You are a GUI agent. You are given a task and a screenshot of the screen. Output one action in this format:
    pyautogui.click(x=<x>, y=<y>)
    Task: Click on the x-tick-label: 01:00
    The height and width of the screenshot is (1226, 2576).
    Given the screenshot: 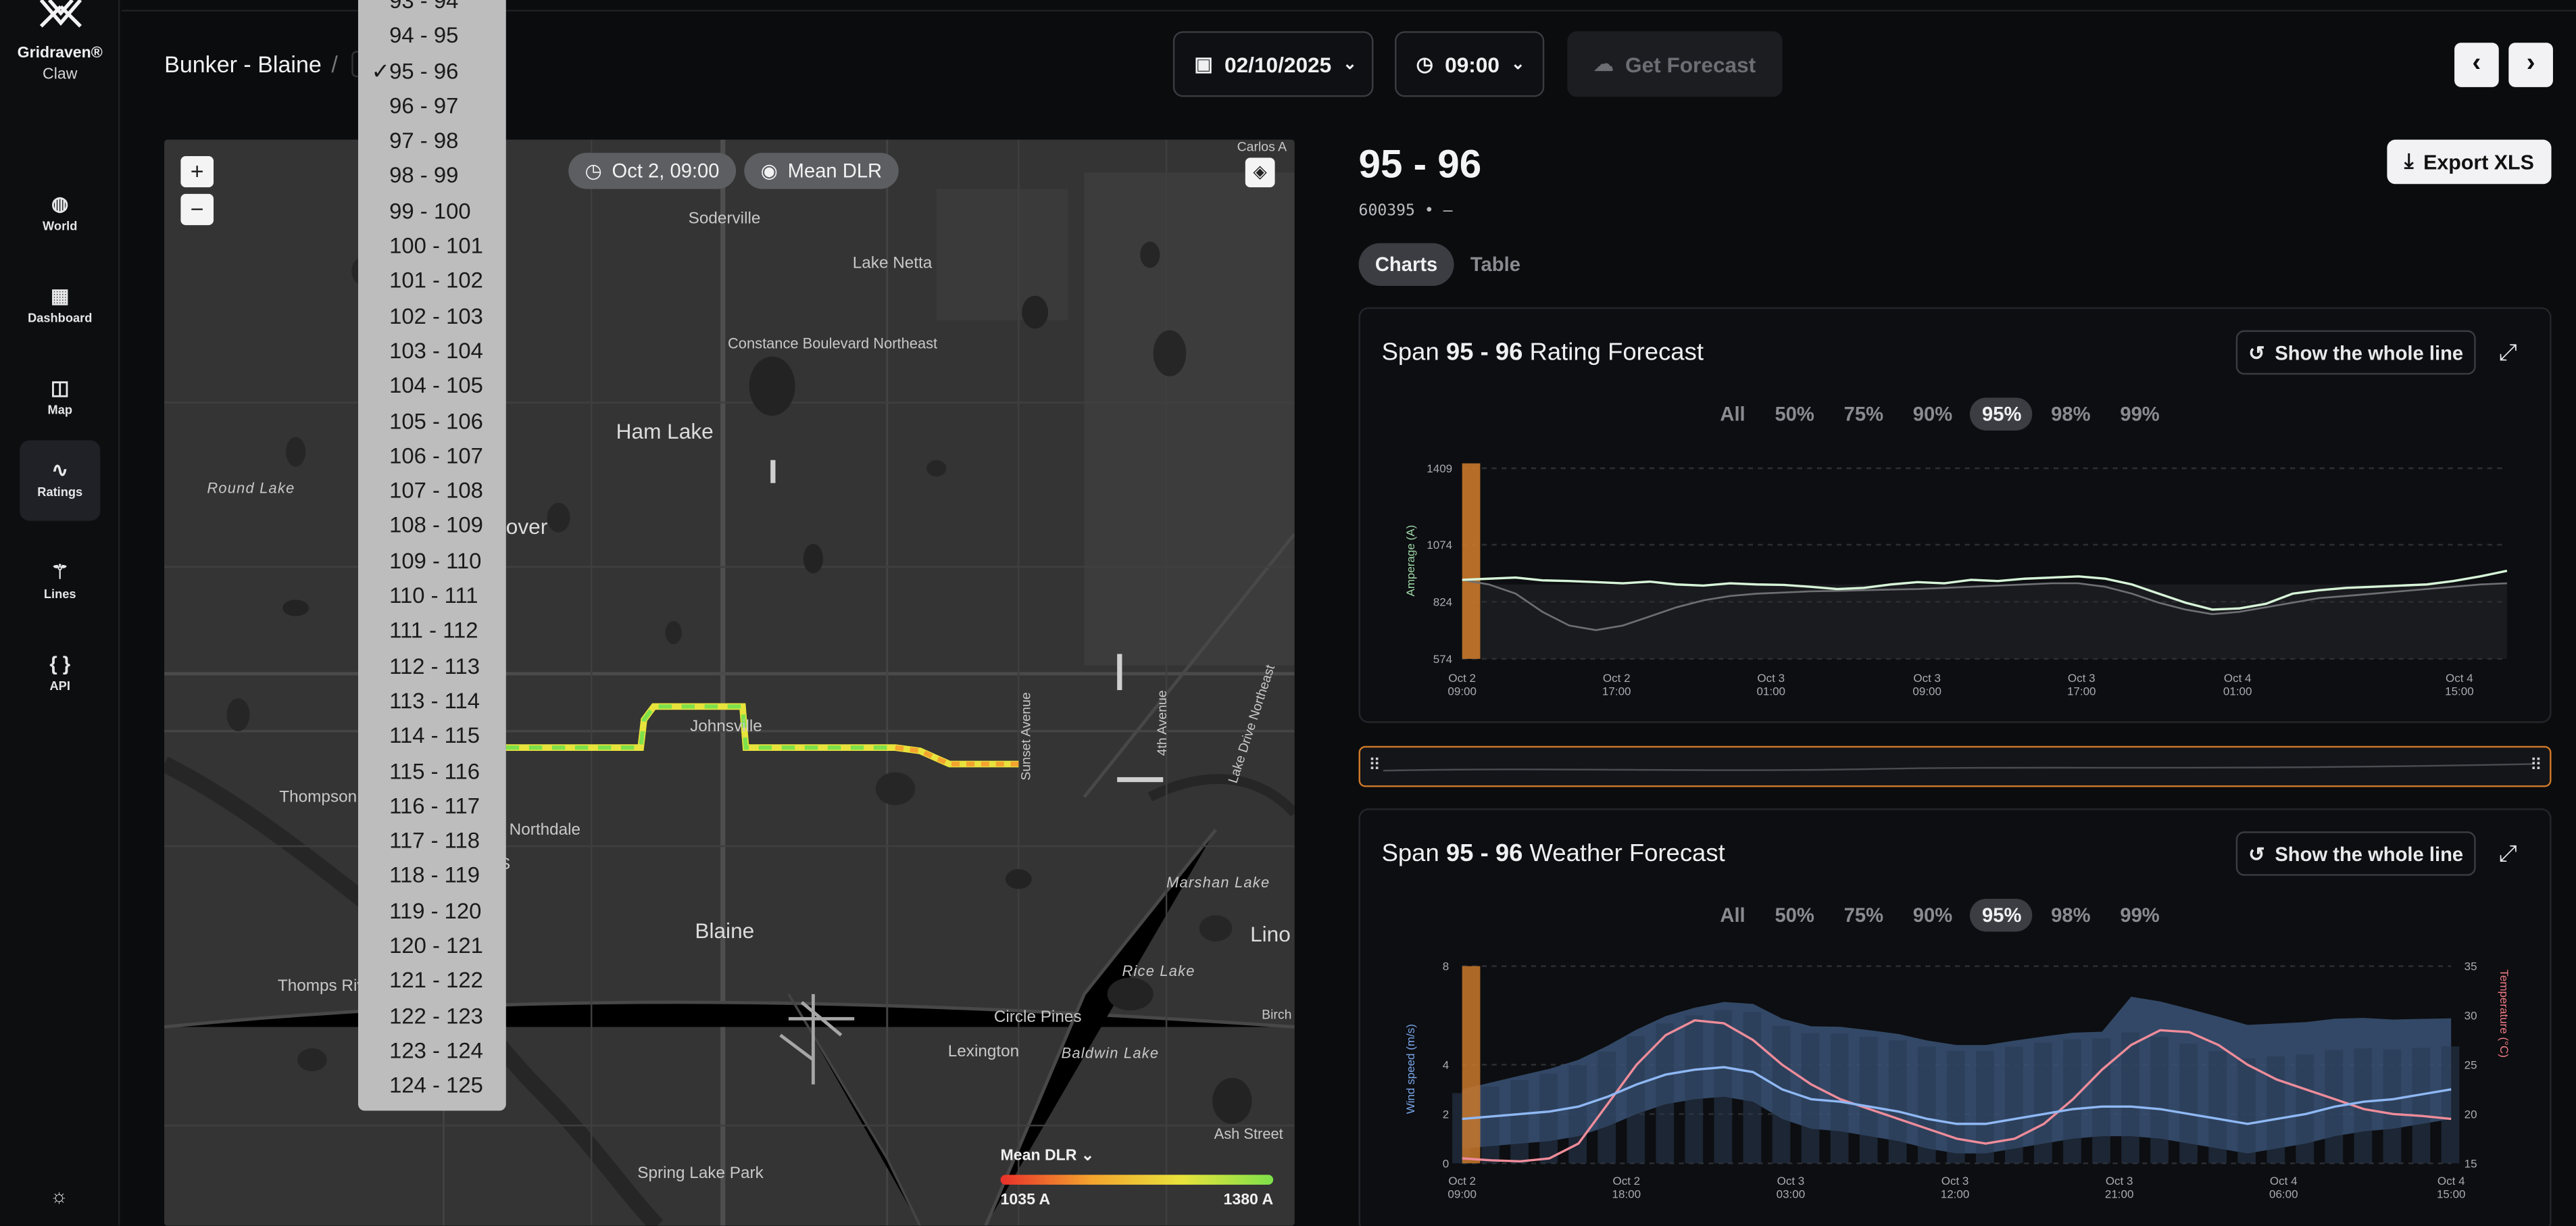 What is the action you would take?
    pyautogui.click(x=1771, y=691)
    